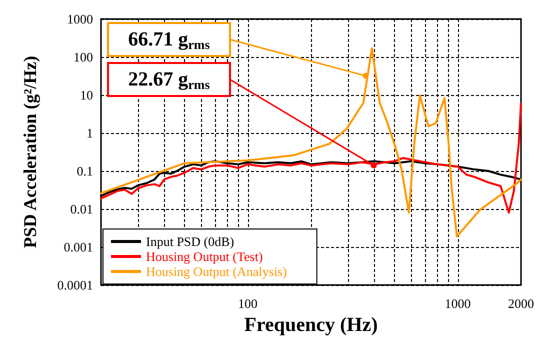 The image size is (550, 350). I want to click on y-tick-label: 0.001, so click(78, 247).